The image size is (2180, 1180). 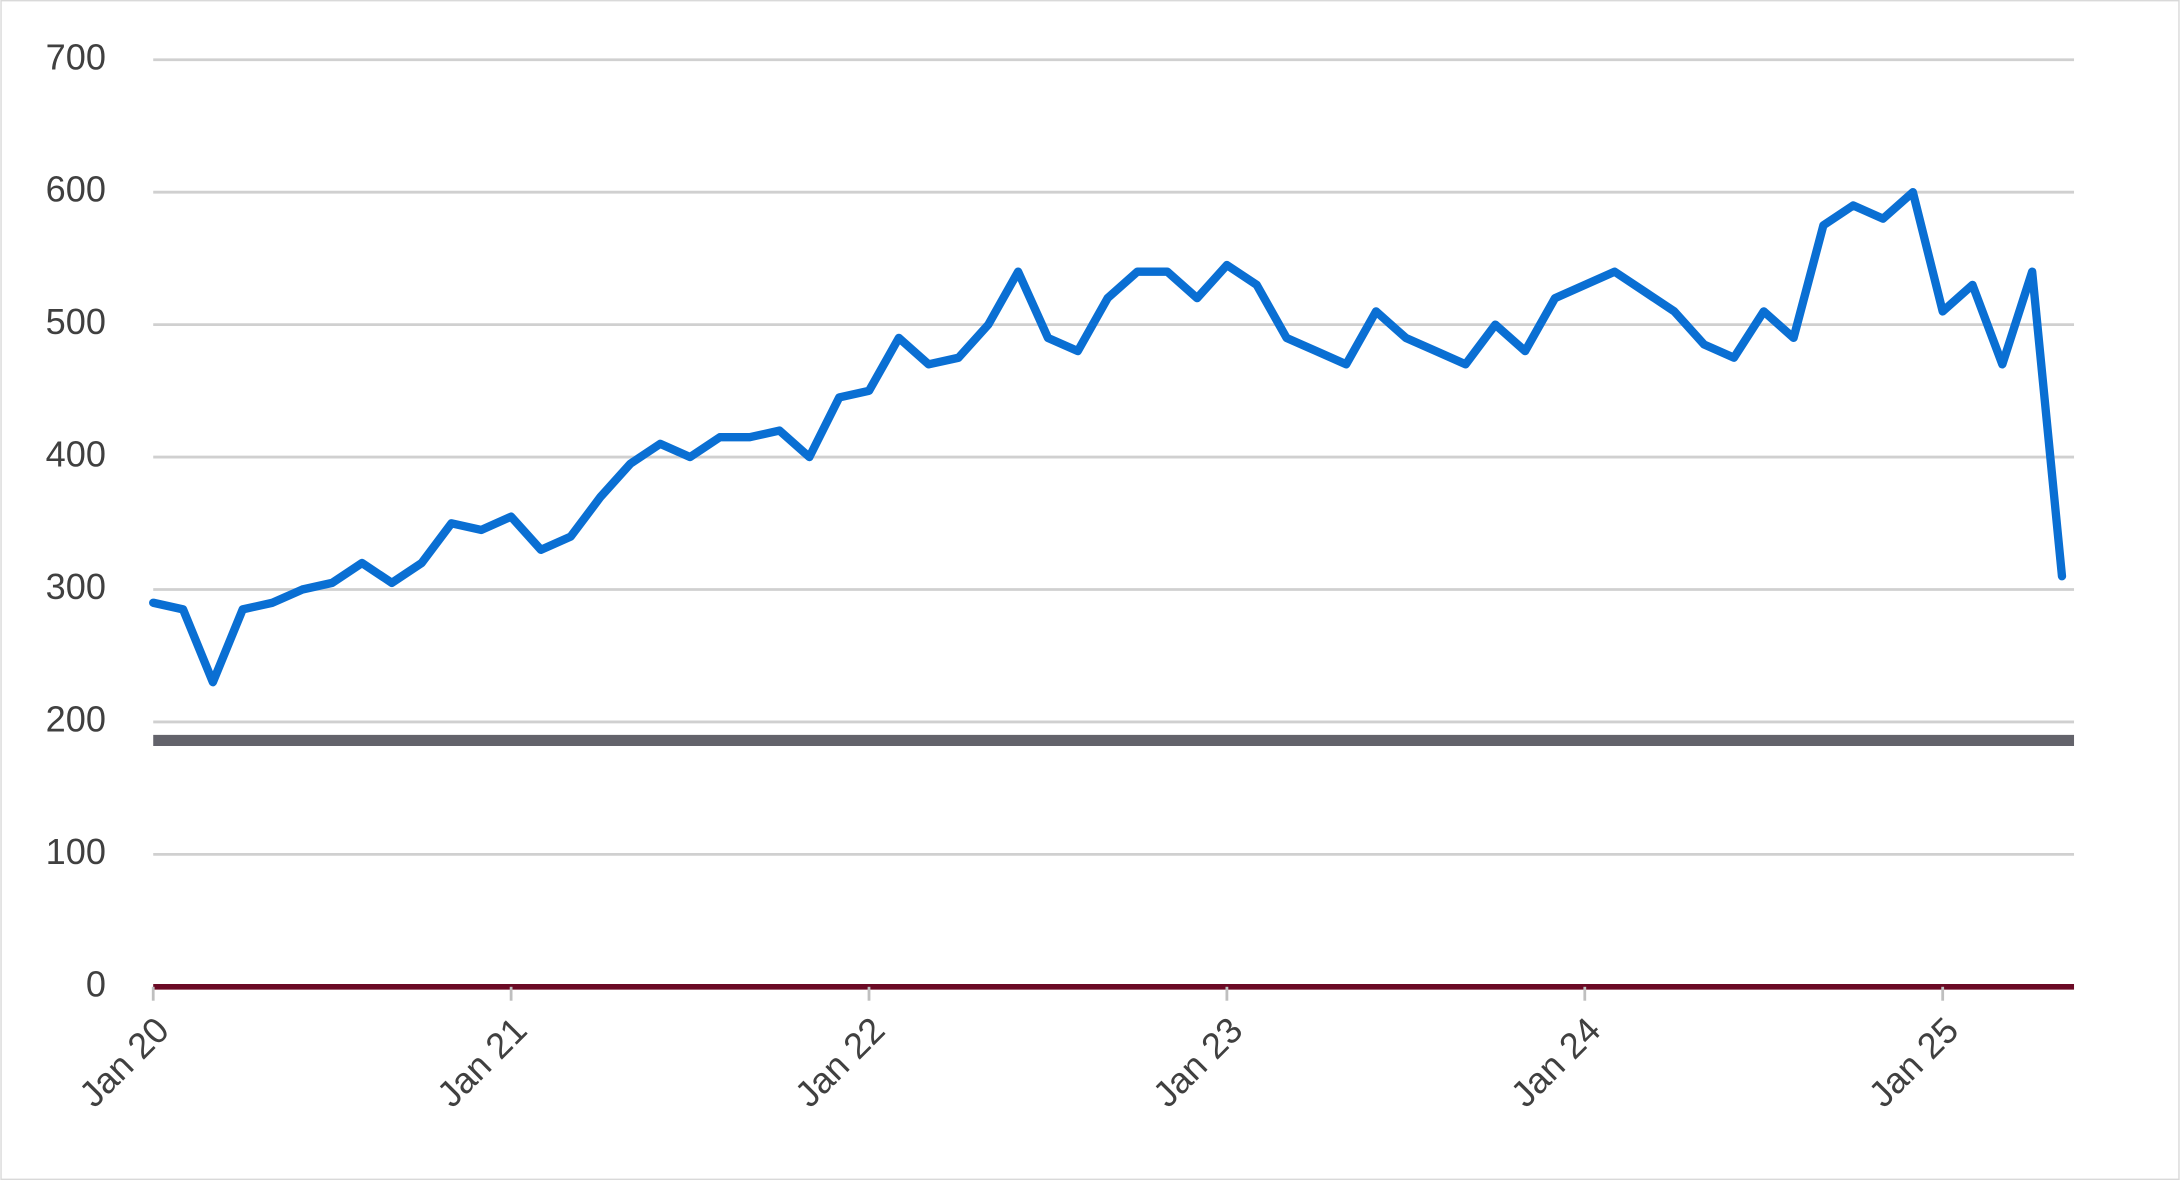 What do you see at coordinates (76, 56) in the screenshot?
I see `y-tick-label: 700` at bounding box center [76, 56].